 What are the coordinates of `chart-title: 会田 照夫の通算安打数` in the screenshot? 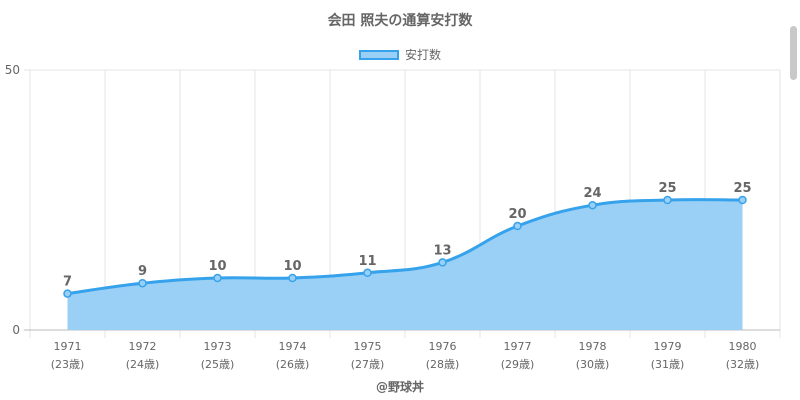 It's located at (400, 21).